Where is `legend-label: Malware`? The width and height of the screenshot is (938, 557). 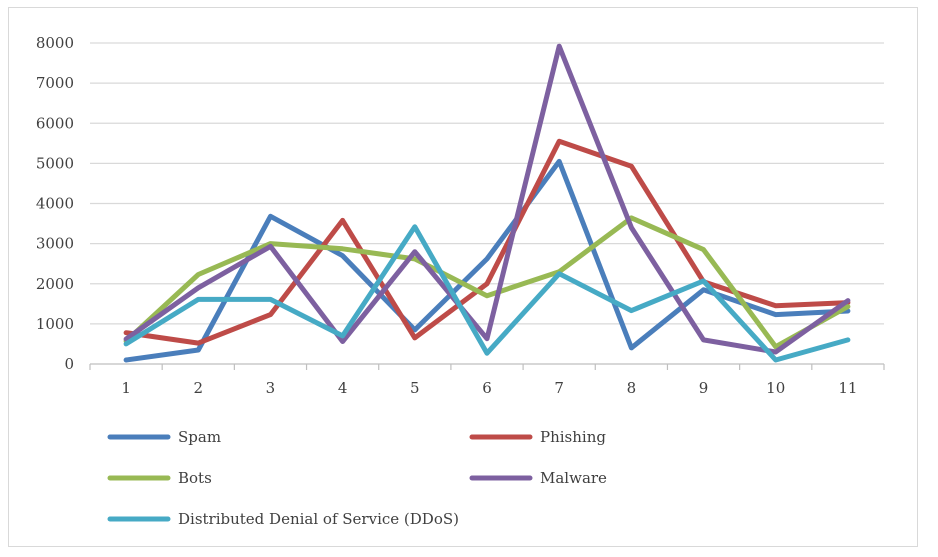 legend-label: Malware is located at coordinates (573, 478).